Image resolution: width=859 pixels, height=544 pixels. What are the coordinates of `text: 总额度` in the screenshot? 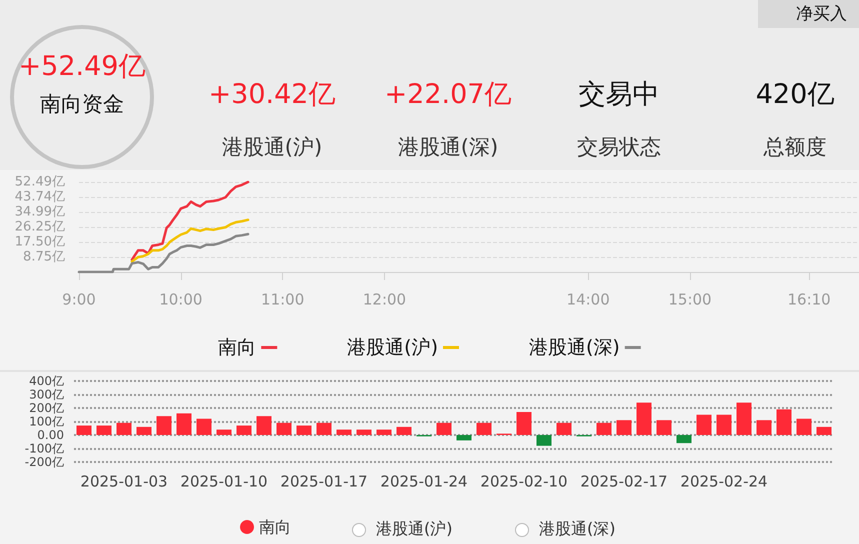 It's located at (795, 147).